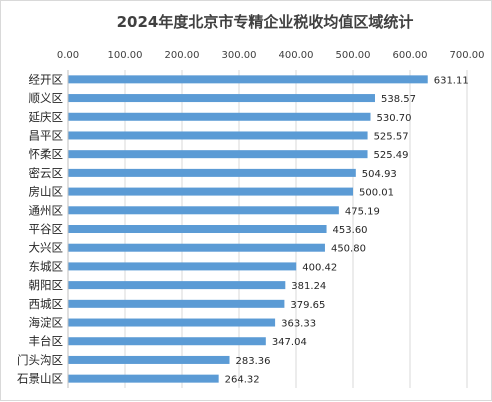  I want to click on x-tick-label: 500.00, so click(353, 55).